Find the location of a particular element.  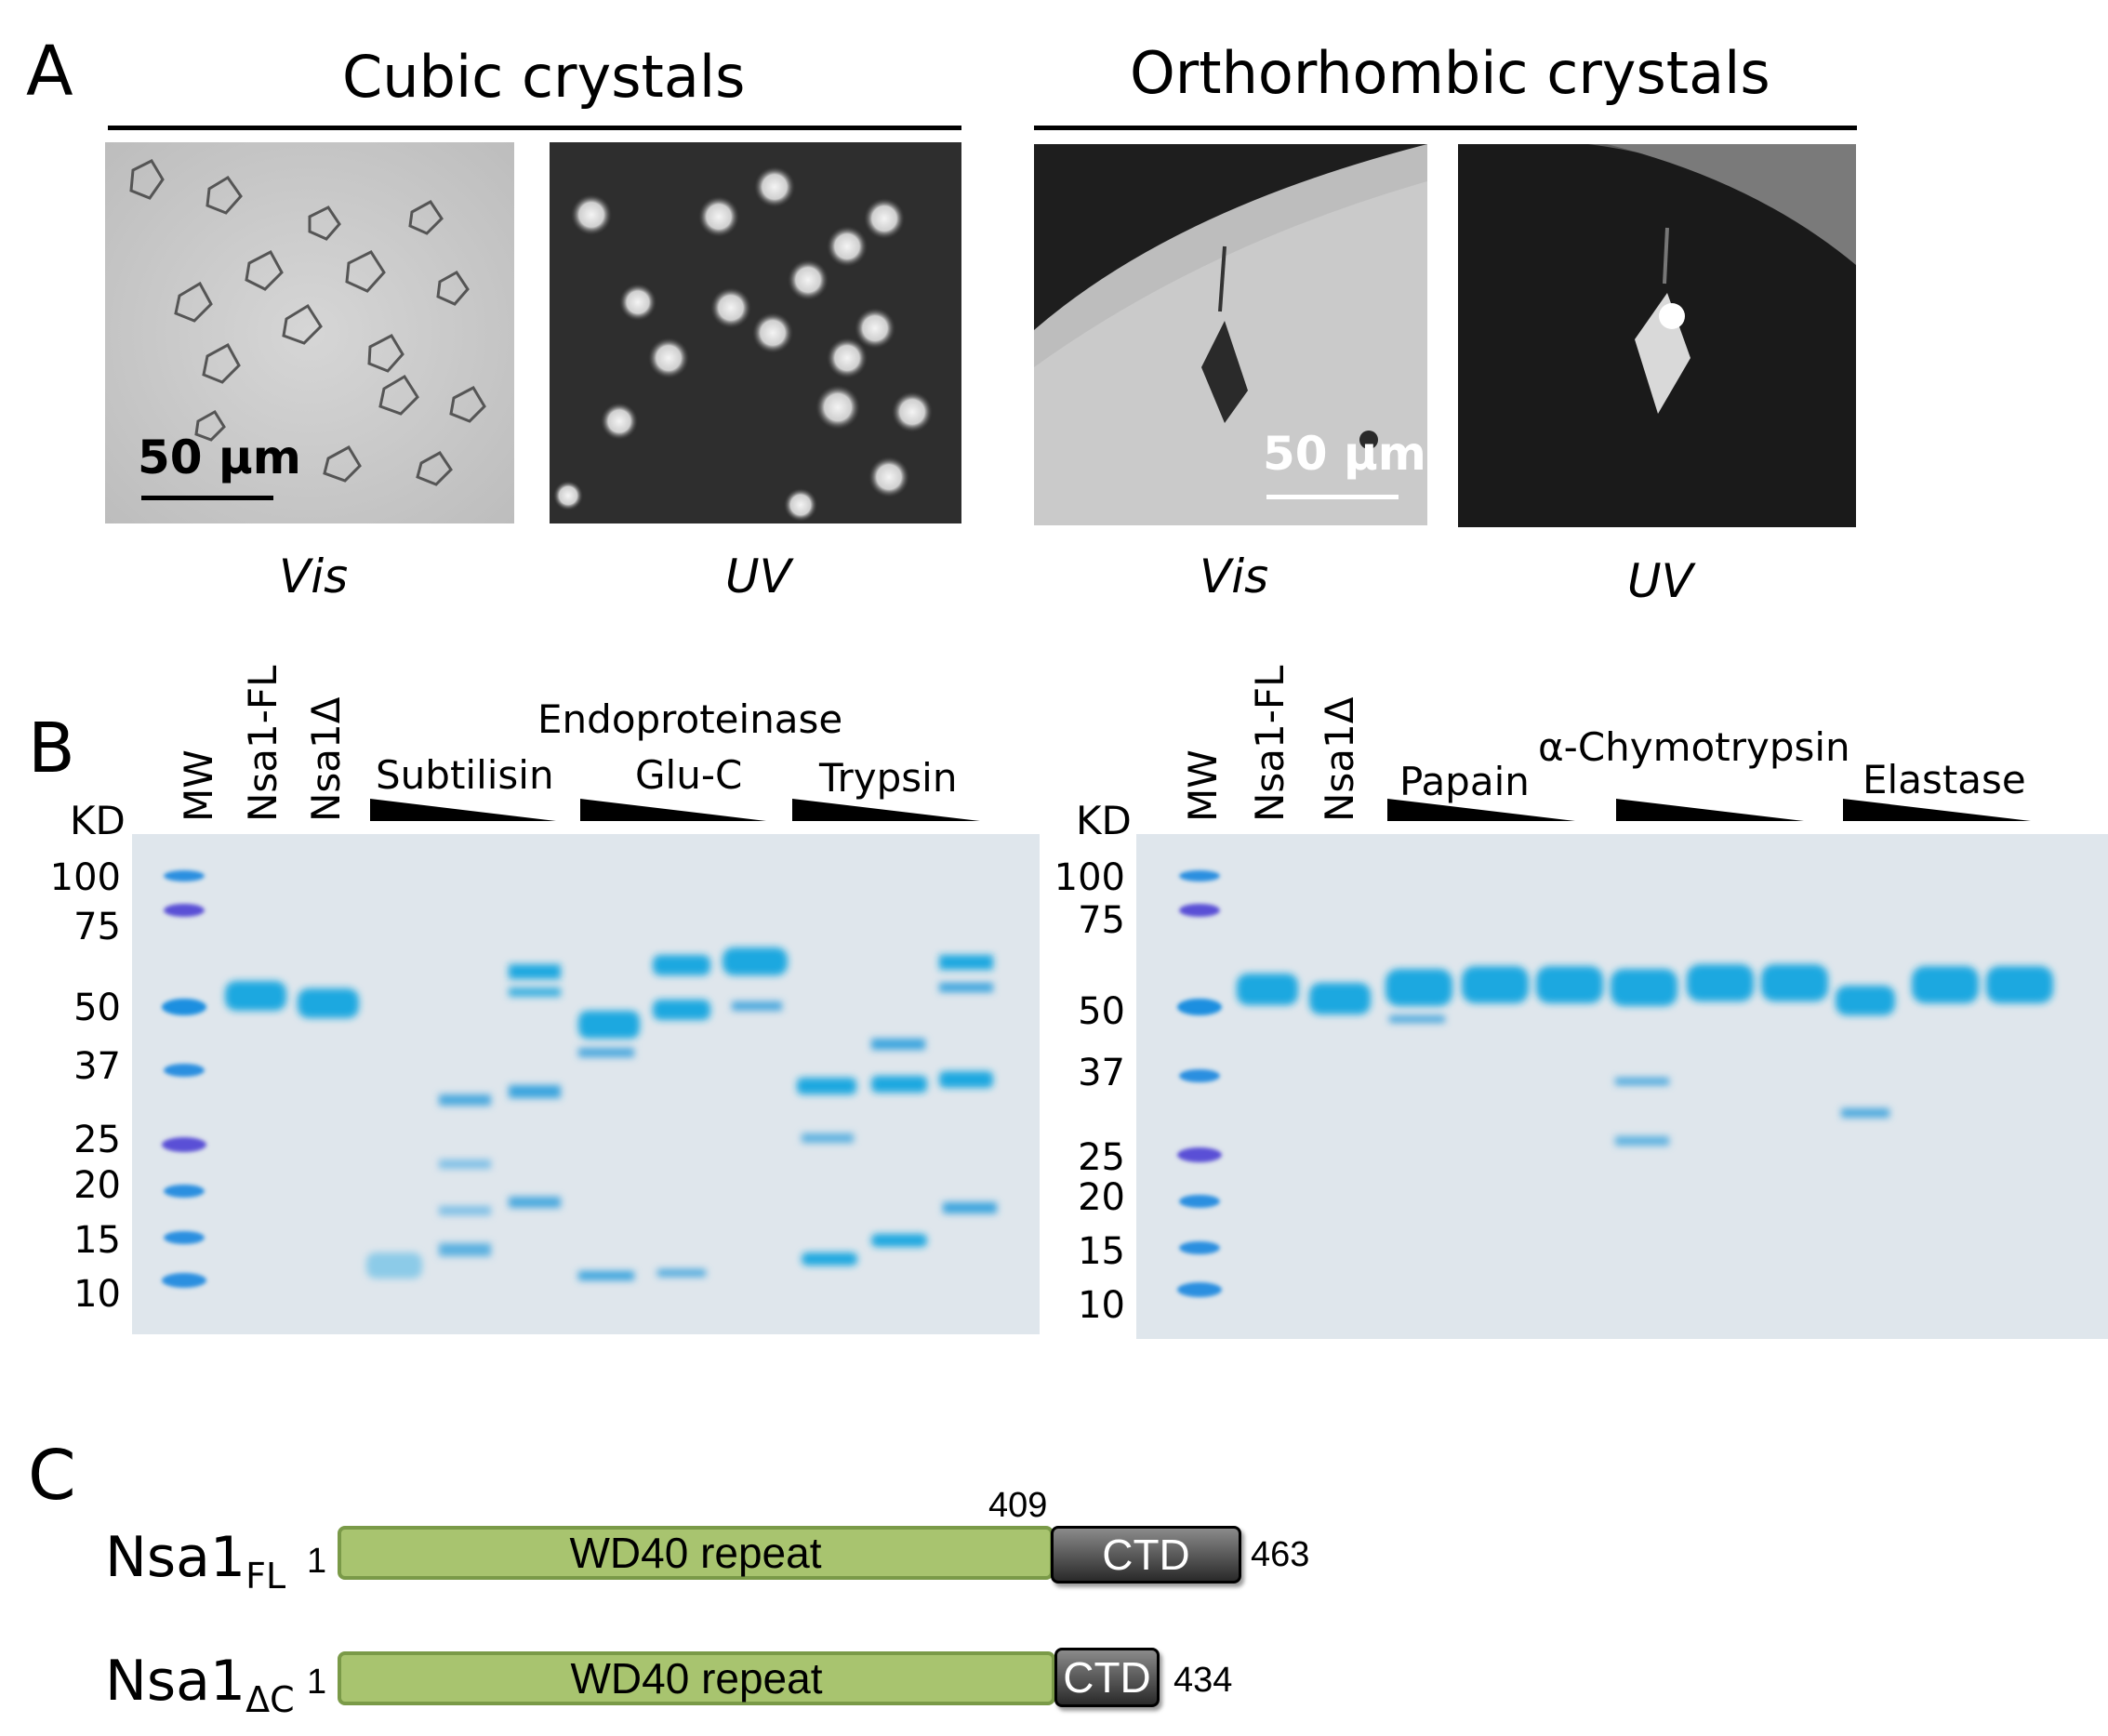

orthorhombic-vis-micrograph is located at coordinates (1230, 335).